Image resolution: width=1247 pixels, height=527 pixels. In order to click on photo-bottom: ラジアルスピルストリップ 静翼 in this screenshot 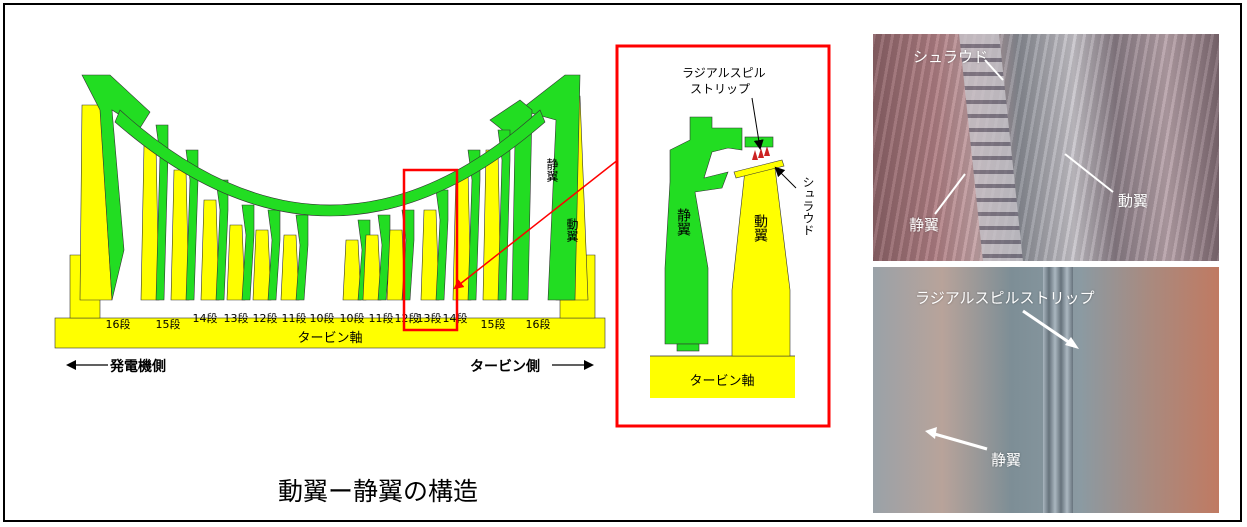, I will do `click(1046, 390)`.